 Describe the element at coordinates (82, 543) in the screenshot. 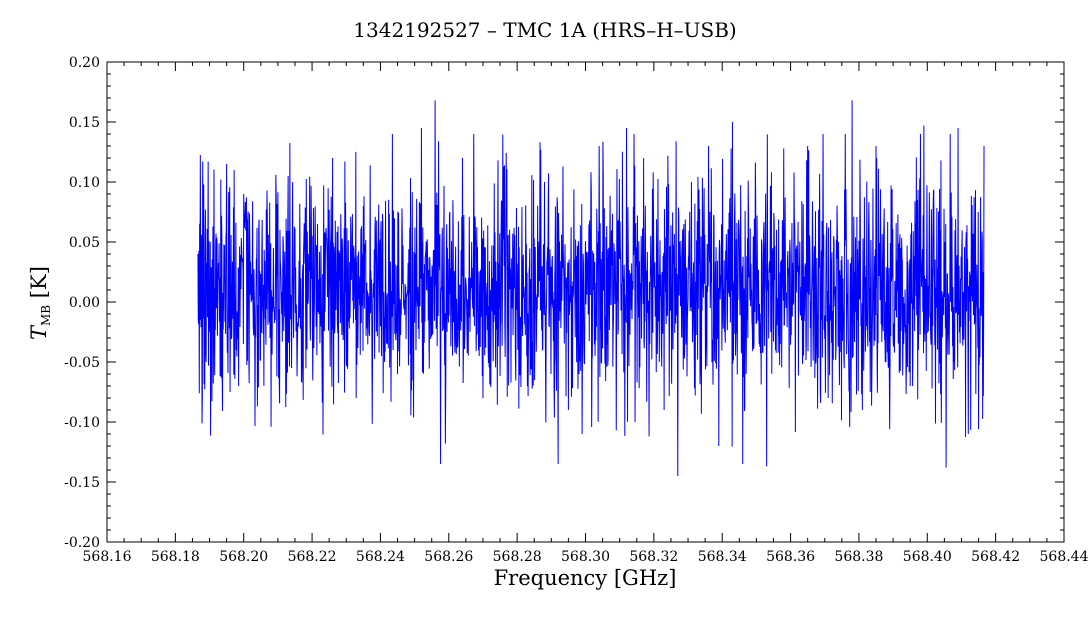

I see `y-tick-label: -0.20` at that location.